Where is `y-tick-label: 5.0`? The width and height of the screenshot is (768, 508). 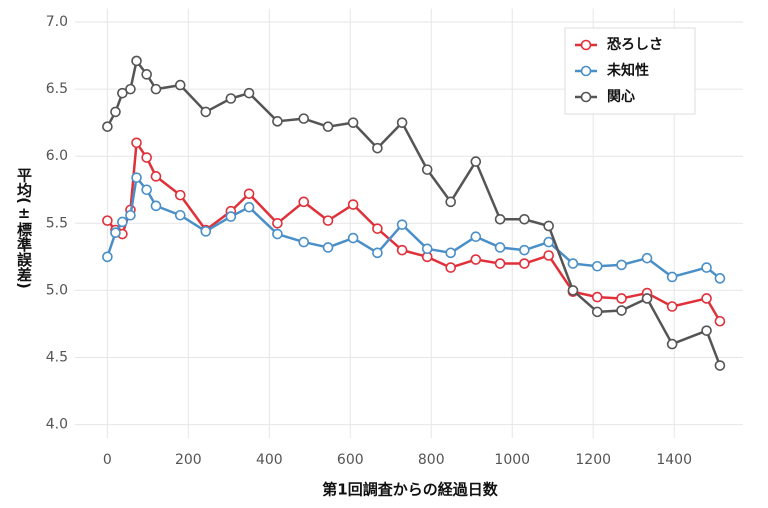
y-tick-label: 5.0 is located at coordinates (57, 290).